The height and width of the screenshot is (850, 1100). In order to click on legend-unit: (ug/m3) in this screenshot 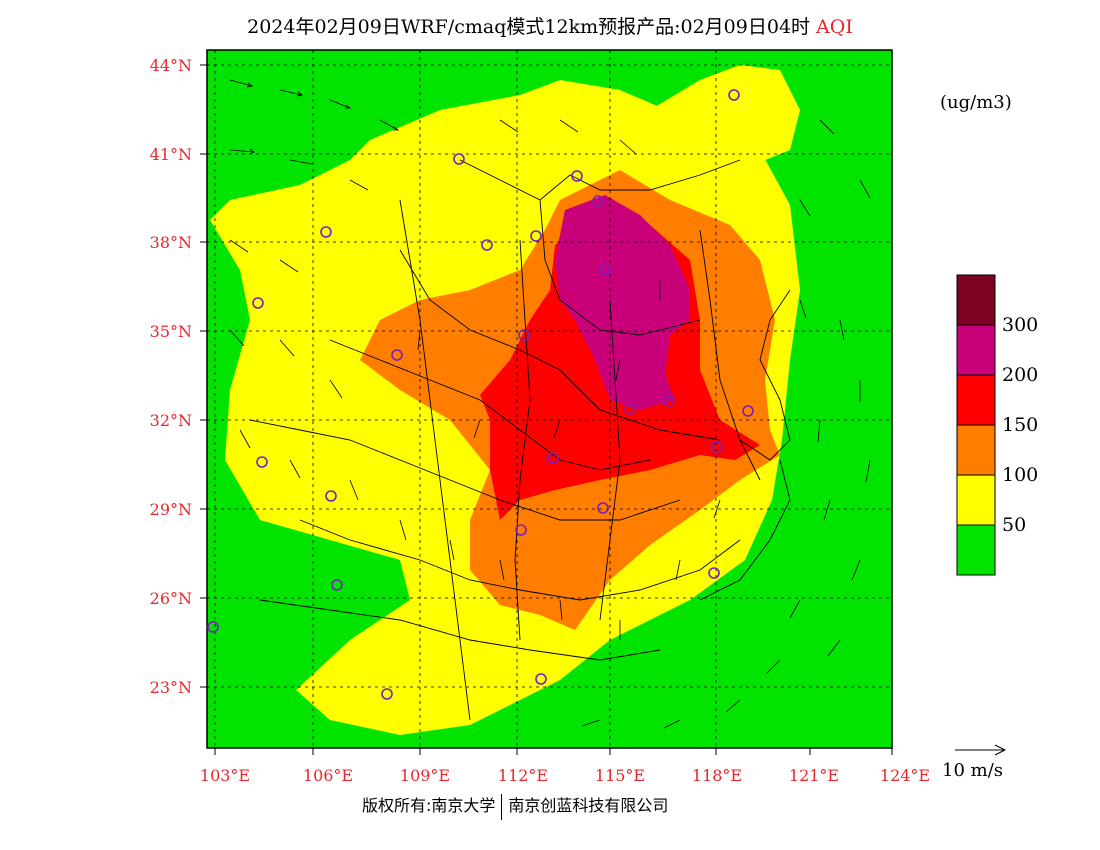, I will do `click(976, 102)`.